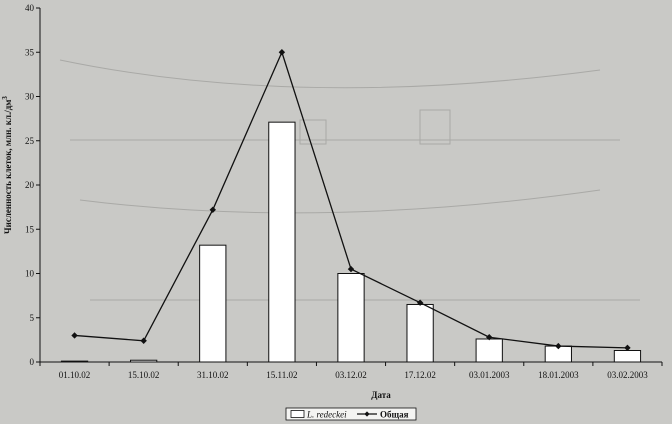 Image resolution: width=672 pixels, height=424 pixels. What do you see at coordinates (32, 362) in the screenshot?
I see `y-tick-label: 0` at bounding box center [32, 362].